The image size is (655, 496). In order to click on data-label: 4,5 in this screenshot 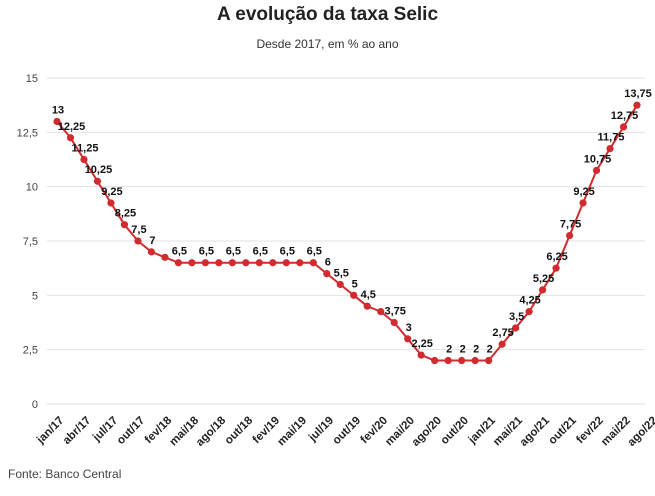, I will do `click(368, 295)`.